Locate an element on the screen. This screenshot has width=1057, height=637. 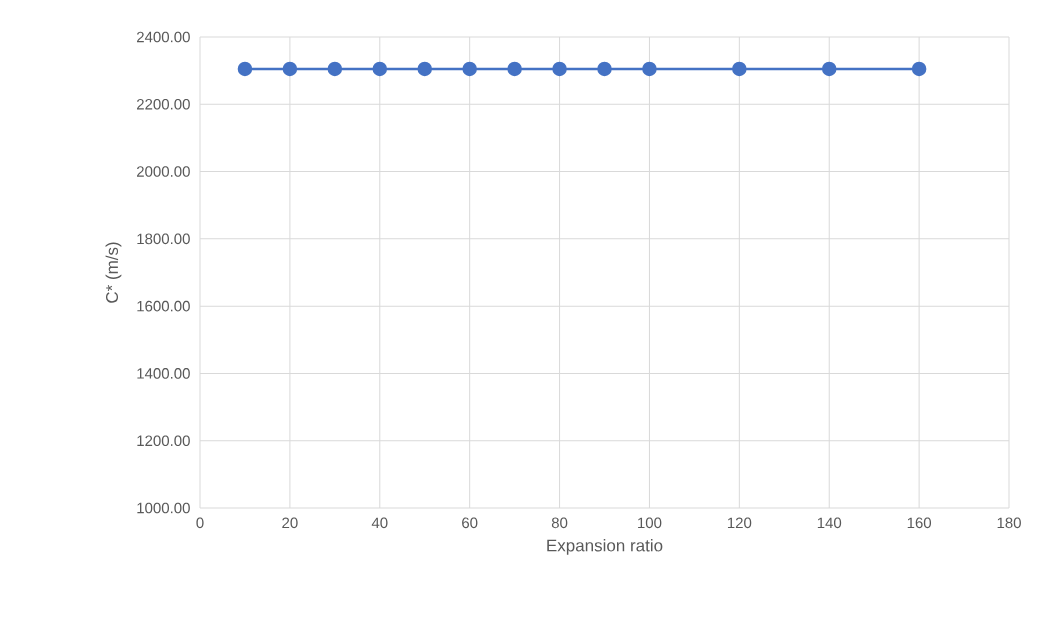
y-tick-label: 2400.00 is located at coordinates (163, 37).